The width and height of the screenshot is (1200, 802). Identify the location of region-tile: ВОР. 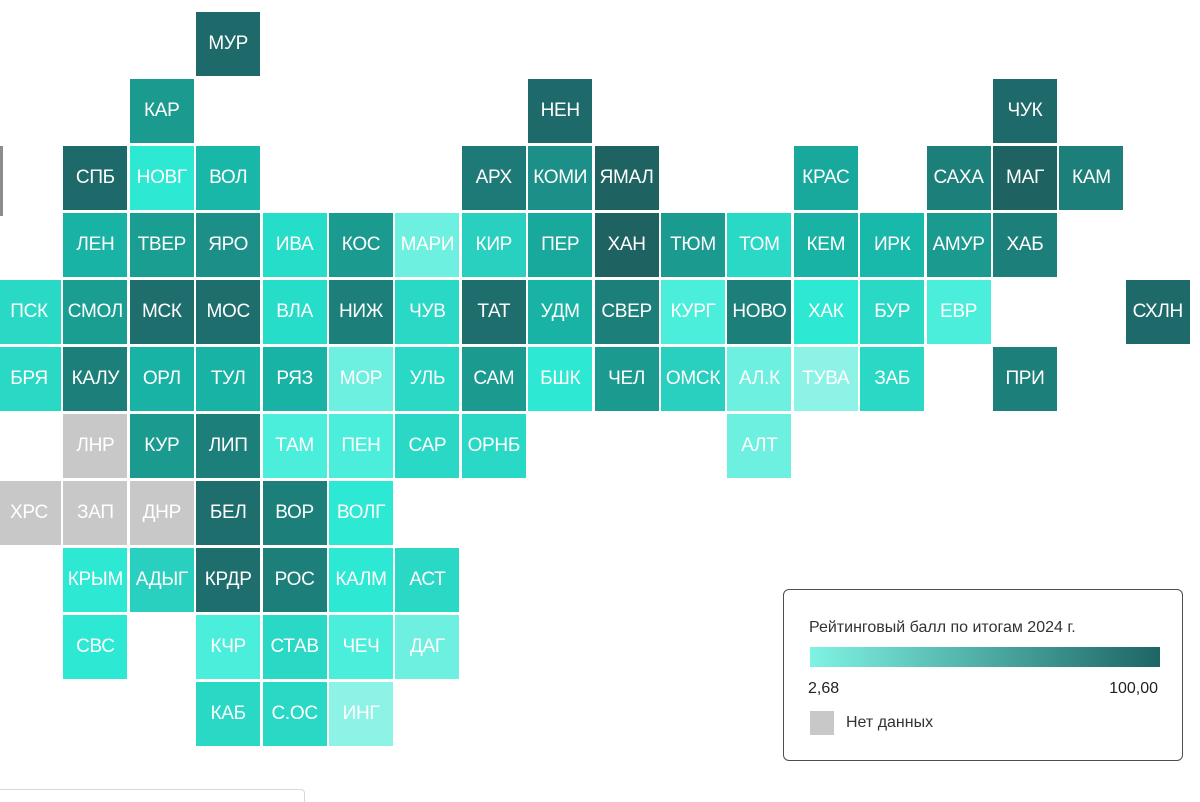
(294, 513).